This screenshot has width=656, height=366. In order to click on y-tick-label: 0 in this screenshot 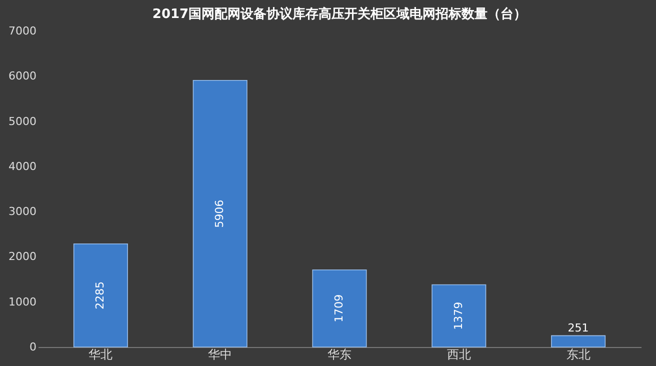, I will do `click(33, 347)`.